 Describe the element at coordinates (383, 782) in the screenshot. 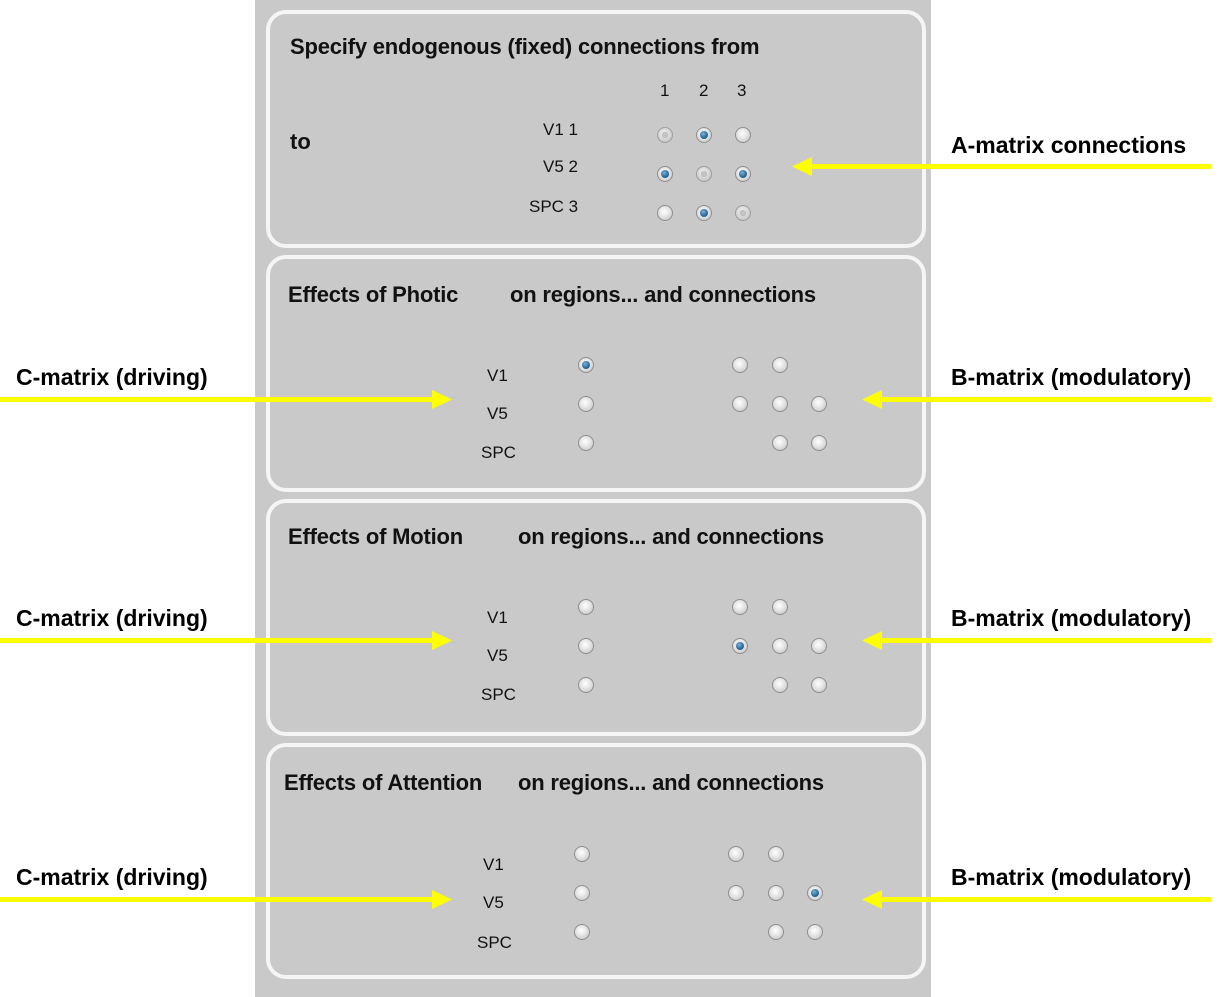

I see `effects-attention-title: Effects of Attention` at that location.